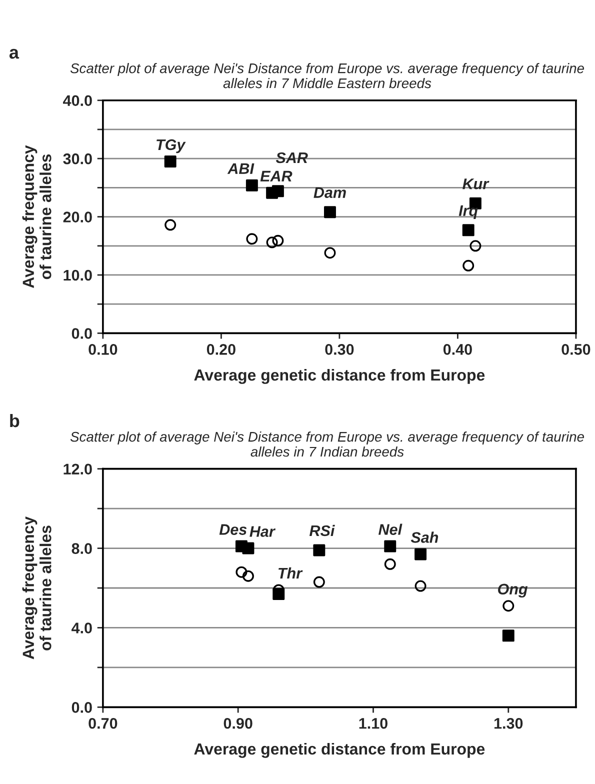  What do you see at coordinates (103, 349) in the screenshot?
I see `x-tick-label: 0.10` at bounding box center [103, 349].